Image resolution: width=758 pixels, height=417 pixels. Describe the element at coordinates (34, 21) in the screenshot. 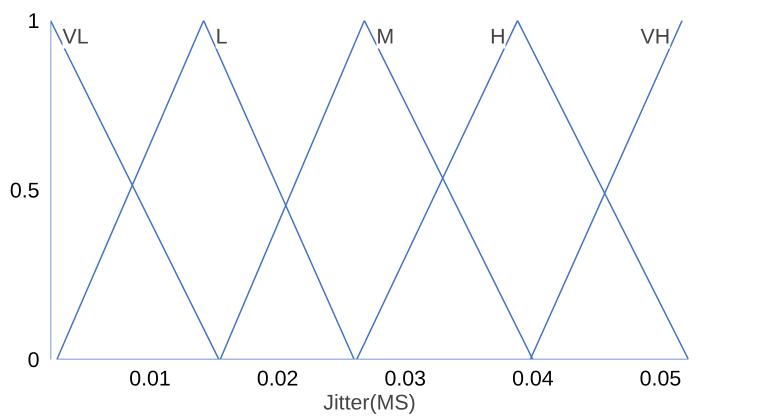

I see `y-tick-label: 1` at that location.